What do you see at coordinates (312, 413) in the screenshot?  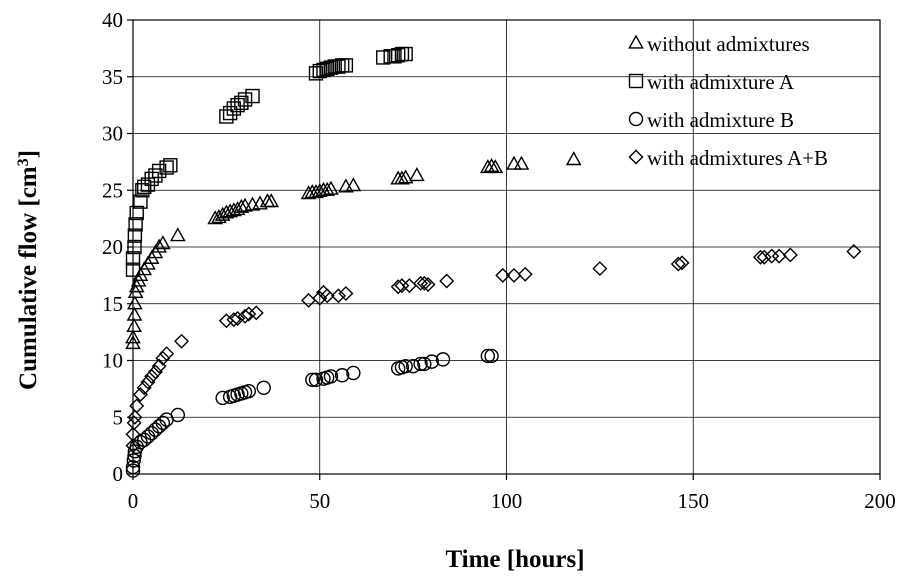 I see `series-circle` at bounding box center [312, 413].